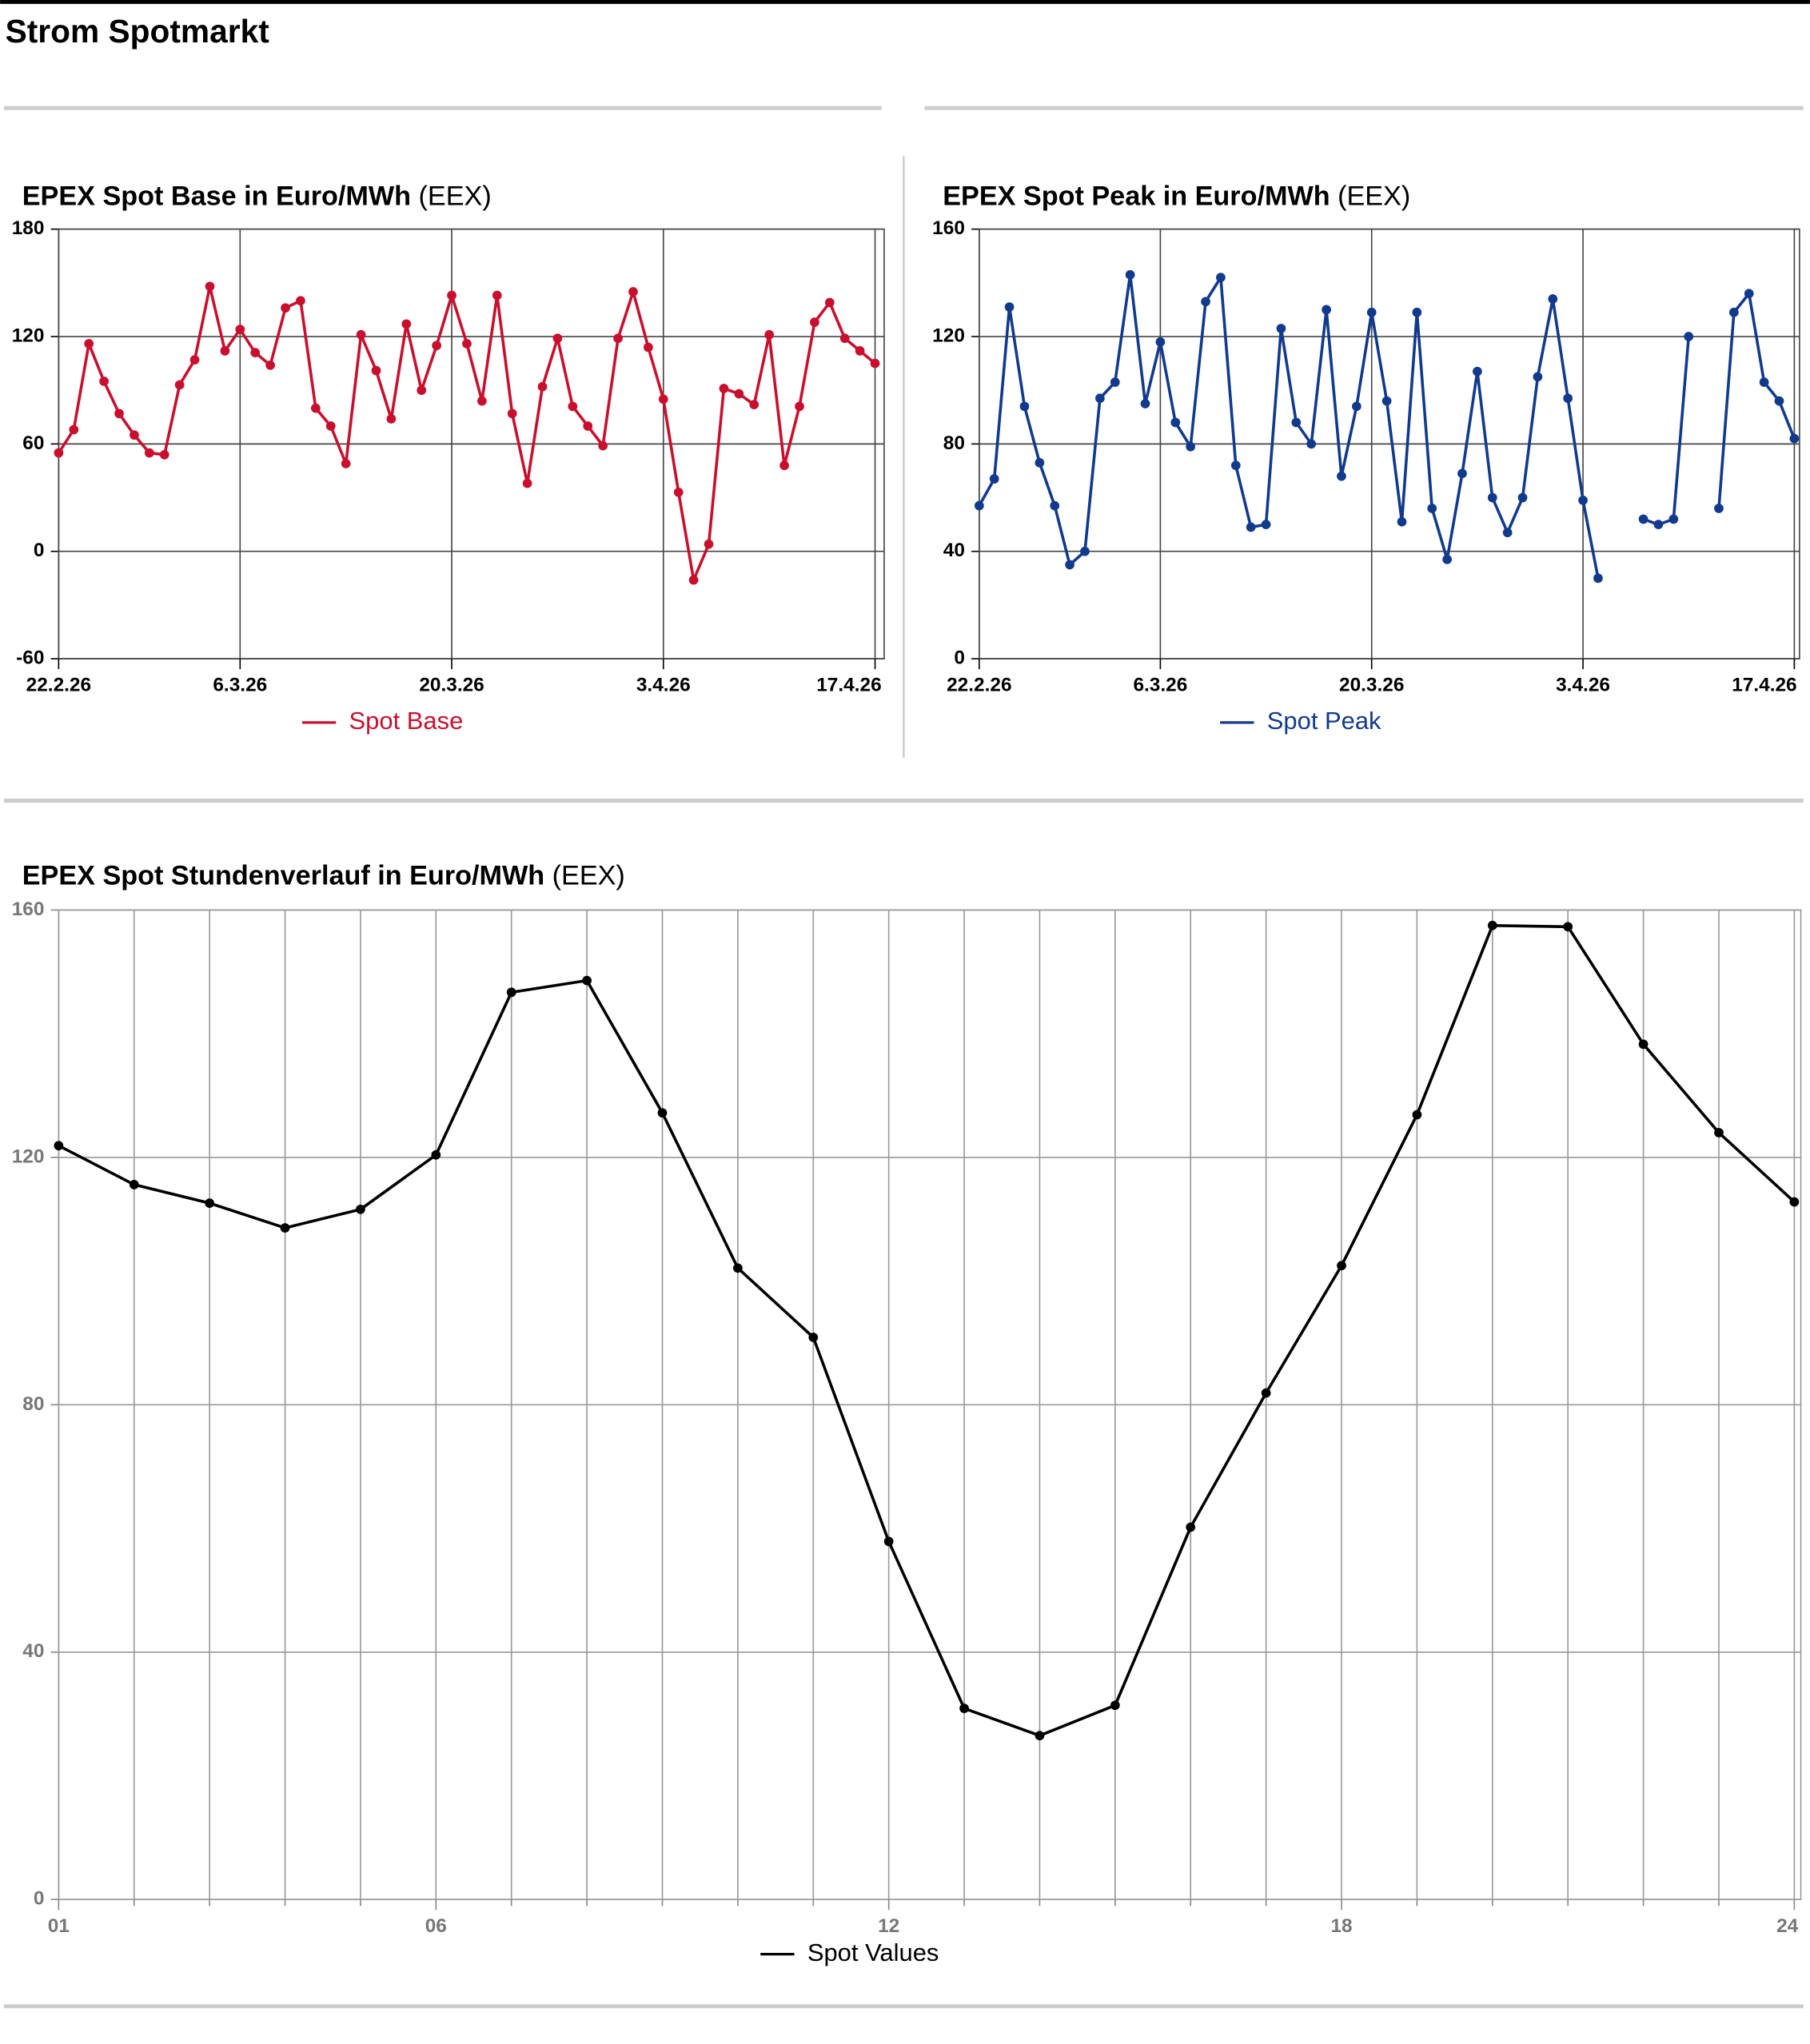 This screenshot has width=1810, height=2044. I want to click on legend-label: Spot Base, so click(406, 721).